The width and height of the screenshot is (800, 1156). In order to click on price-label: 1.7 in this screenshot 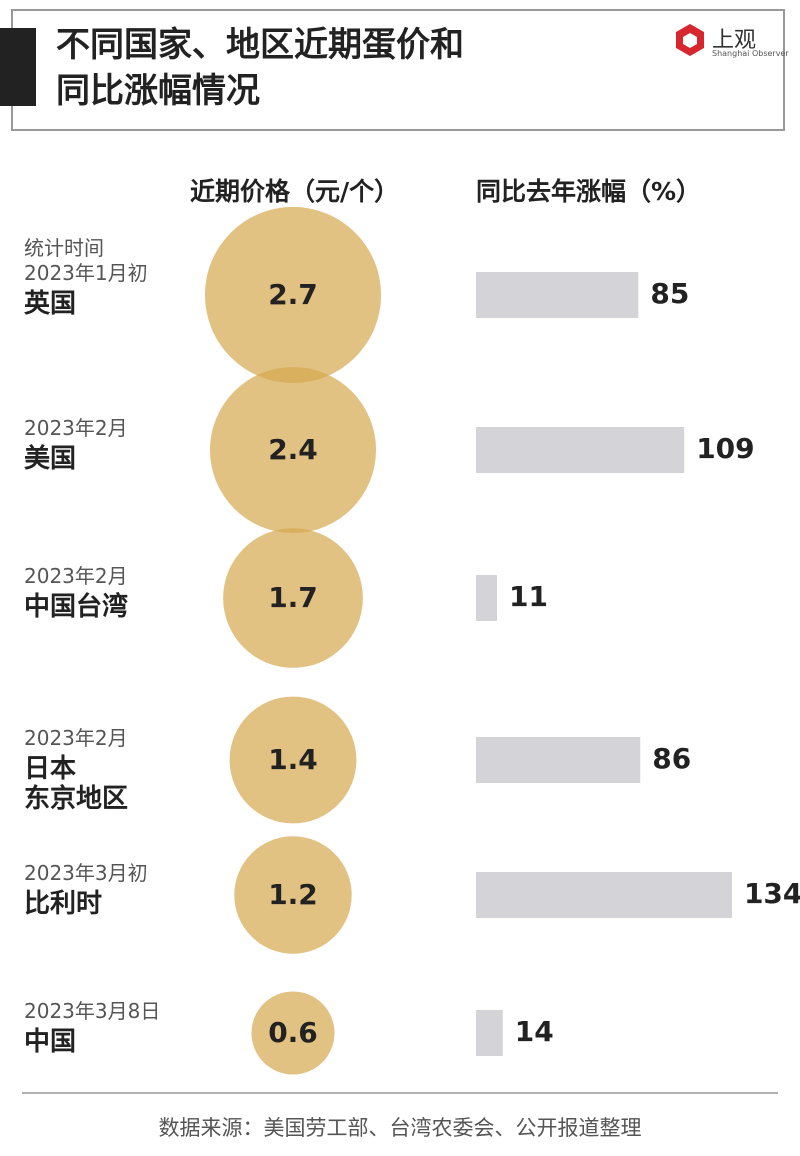, I will do `click(293, 597)`.